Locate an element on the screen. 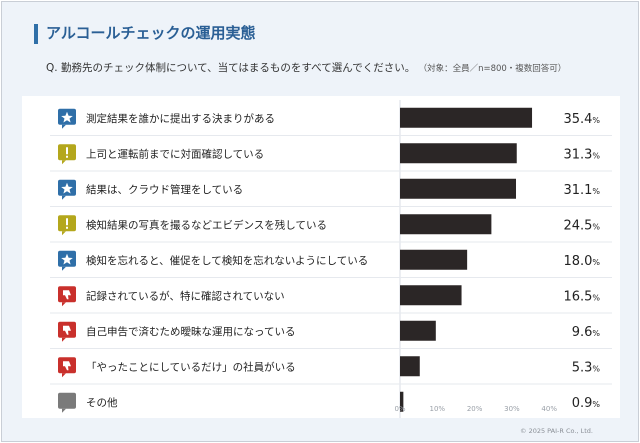  x-tick-label: 0% is located at coordinates (399, 409).